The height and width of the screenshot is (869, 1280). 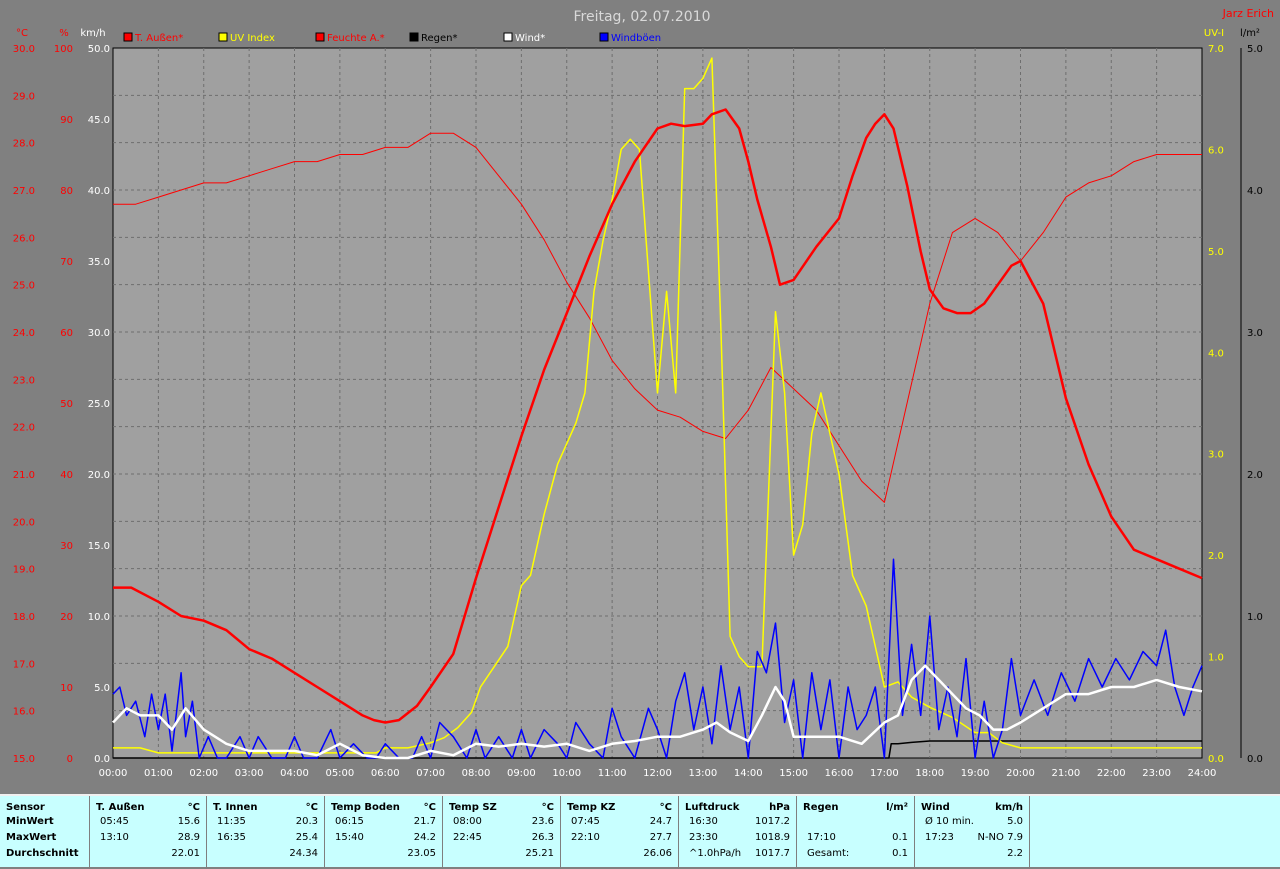 I want to click on stats-column: T. Innen °C 11:35 20.3 16:35 25.4 24.34, so click(x=266, y=832).